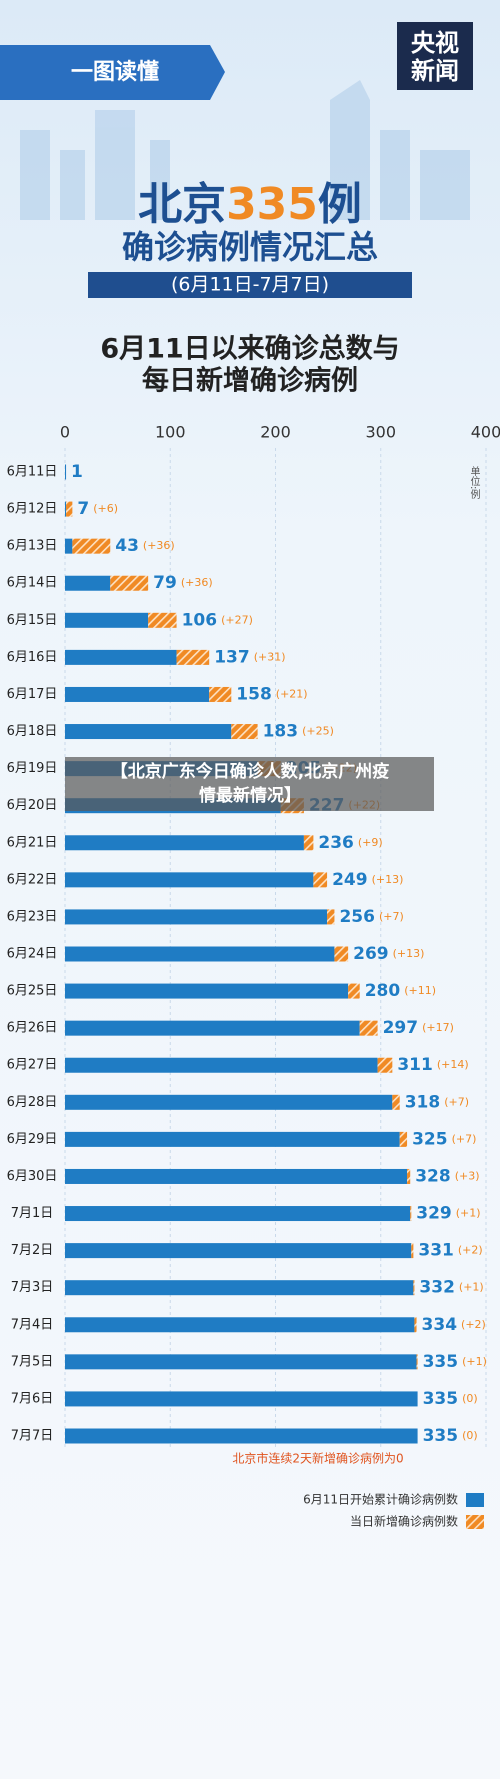  What do you see at coordinates (250, 247) in the screenshot?
I see `subtitle: 确诊病例情况汇总` at bounding box center [250, 247].